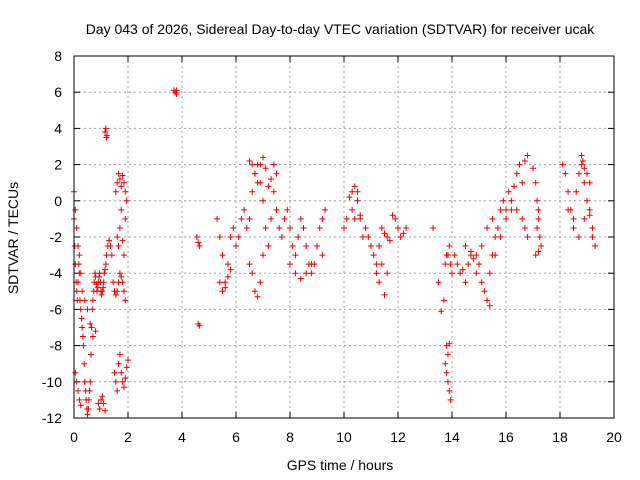 Image resolution: width=640 pixels, height=480 pixels. What do you see at coordinates (614, 437) in the screenshot?
I see `x-tick-label: 20` at bounding box center [614, 437].